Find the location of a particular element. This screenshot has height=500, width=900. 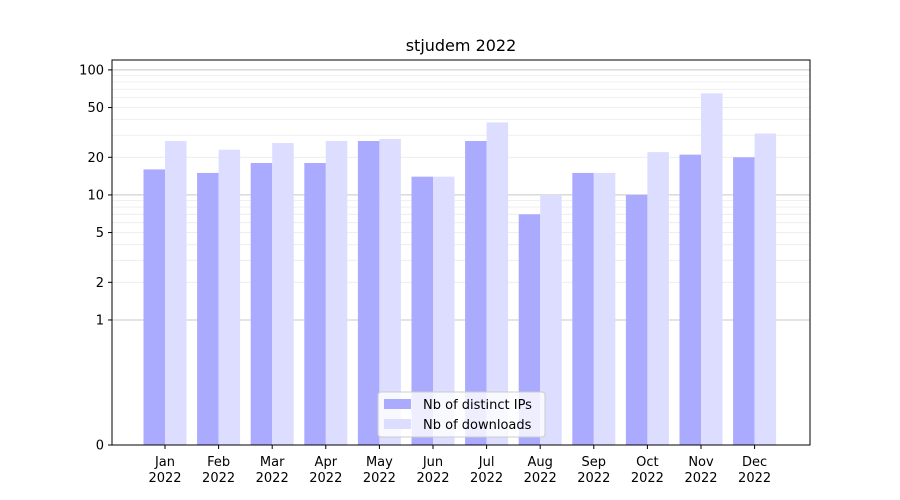

x-tick-label-month: Mar is located at coordinates (272, 462).